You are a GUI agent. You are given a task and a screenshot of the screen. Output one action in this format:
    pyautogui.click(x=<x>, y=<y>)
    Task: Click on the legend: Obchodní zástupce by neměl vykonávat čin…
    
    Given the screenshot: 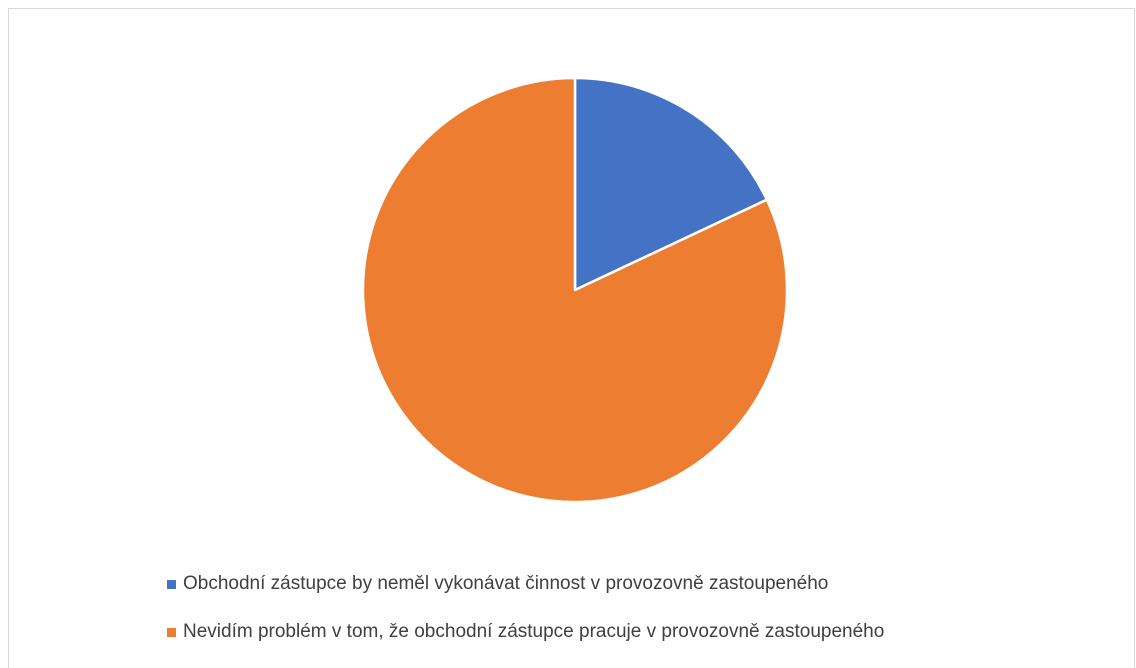 What is the action you would take?
    pyautogui.click(x=525, y=620)
    